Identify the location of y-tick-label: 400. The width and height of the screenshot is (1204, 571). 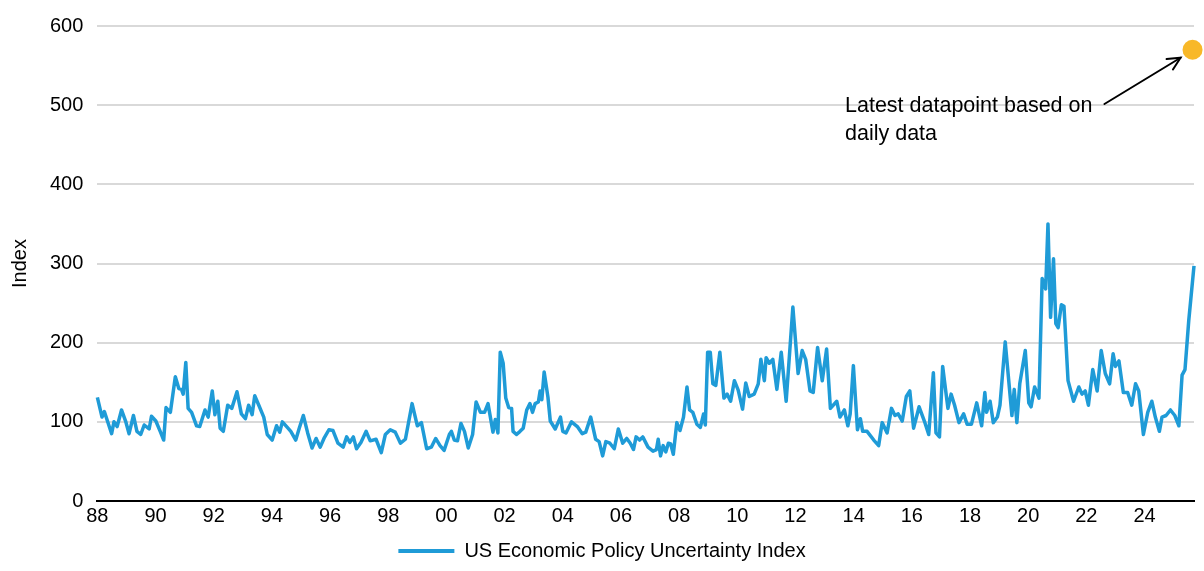
(66, 182).